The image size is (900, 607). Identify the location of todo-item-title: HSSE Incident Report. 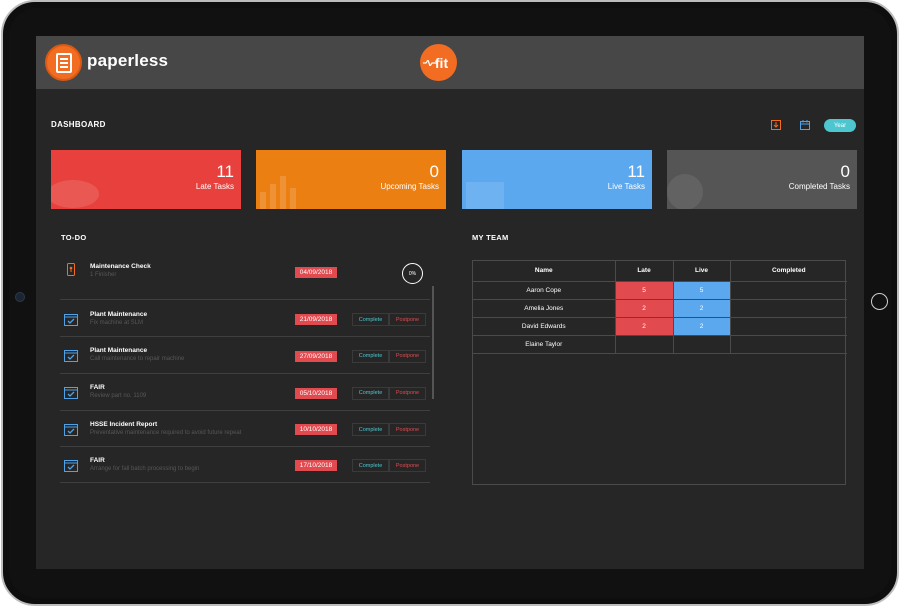
(124, 424).